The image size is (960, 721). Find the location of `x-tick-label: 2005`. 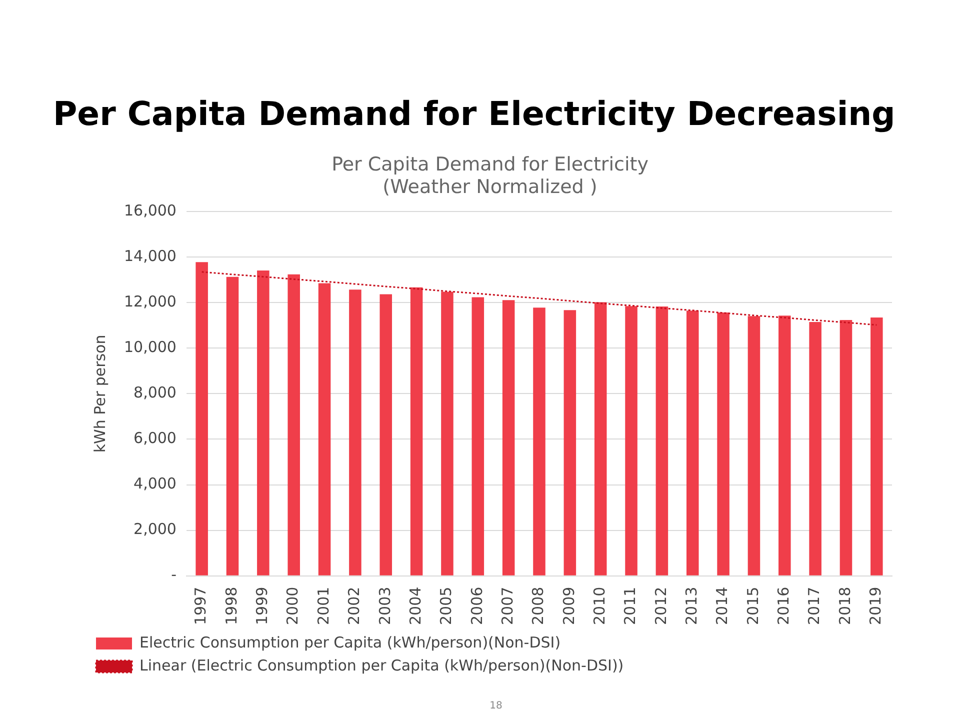

x-tick-label: 2005 is located at coordinates (446, 606).